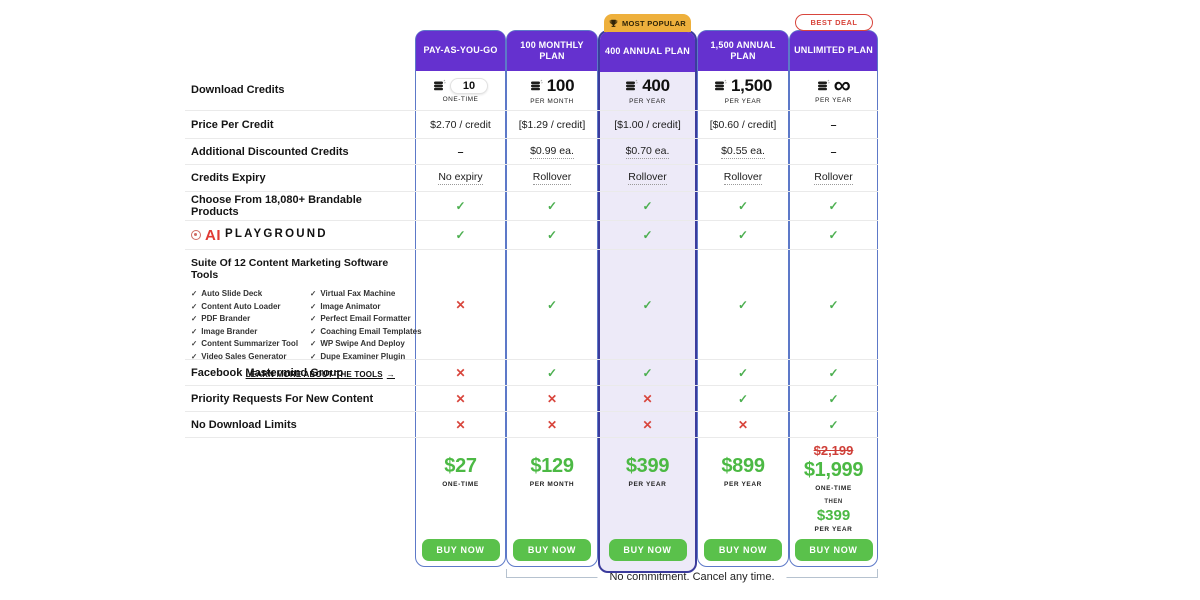  I want to click on plan-price: $129, so click(552, 466).